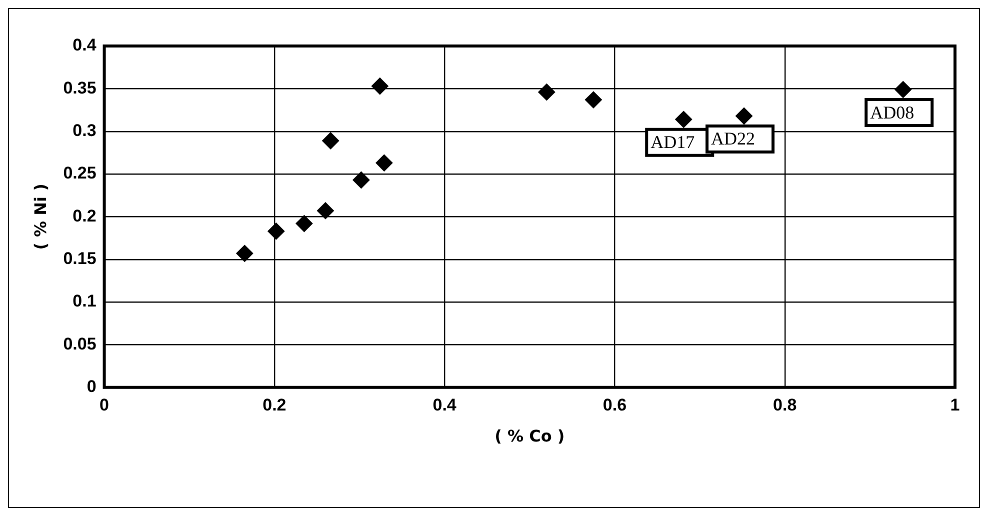 The width and height of the screenshot is (995, 513). What do you see at coordinates (84, 301) in the screenshot?
I see `y-tick-label: 0.1` at bounding box center [84, 301].